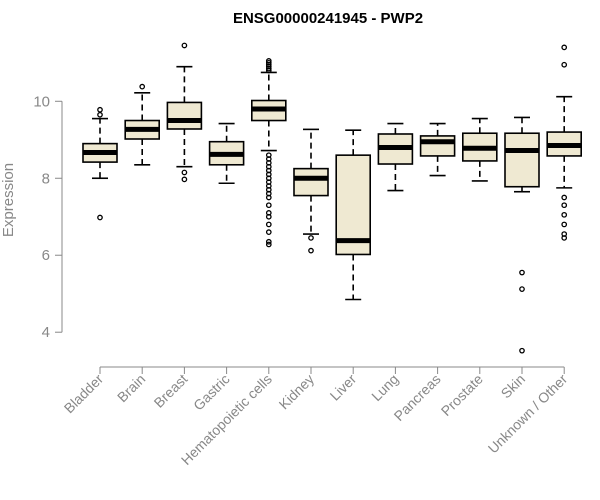  Describe the element at coordinates (343, 387) in the screenshot. I see `x-tick-label-6: Liver` at that location.